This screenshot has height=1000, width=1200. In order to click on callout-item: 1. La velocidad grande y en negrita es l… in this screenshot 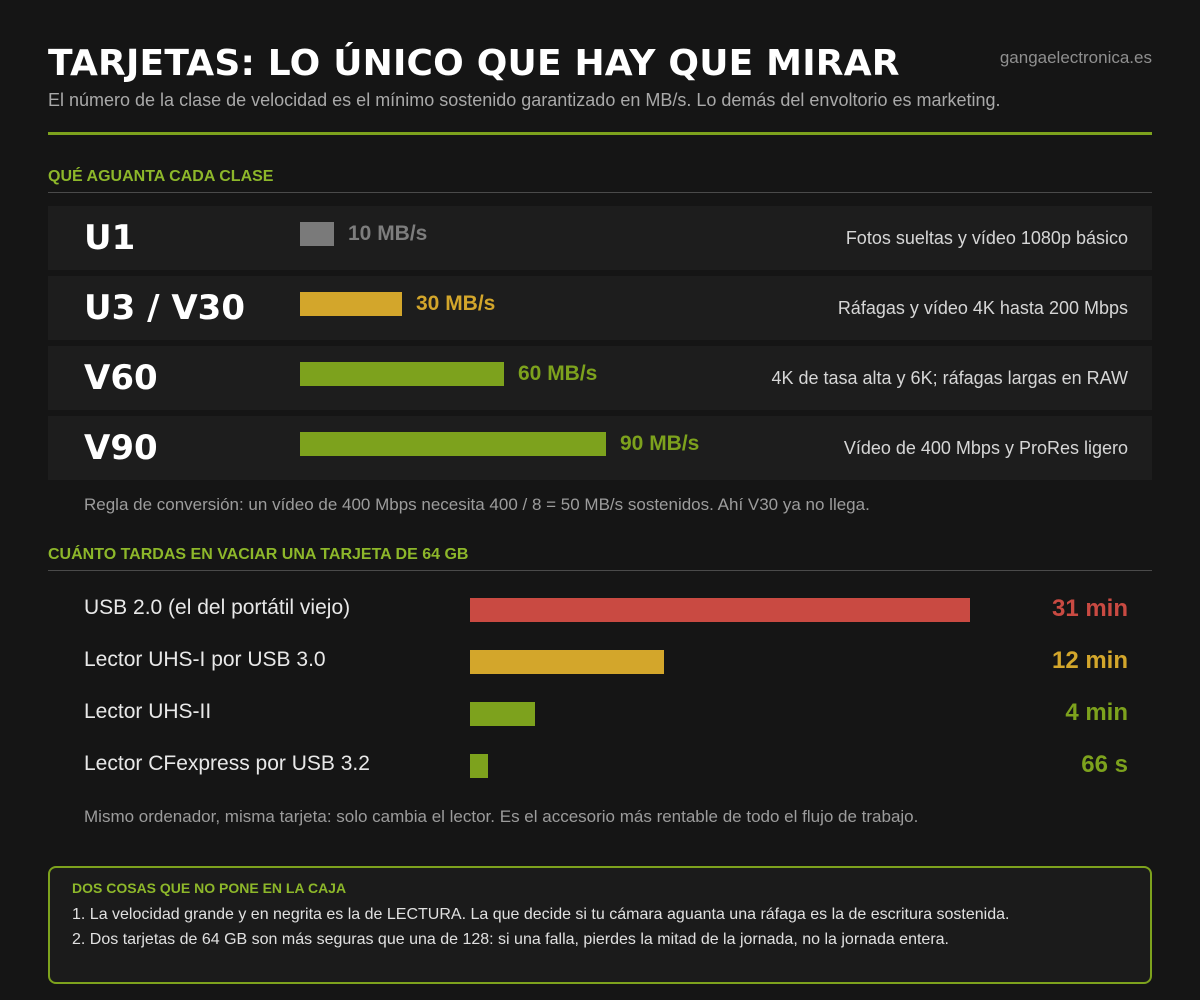, I will do `click(541, 914)`.